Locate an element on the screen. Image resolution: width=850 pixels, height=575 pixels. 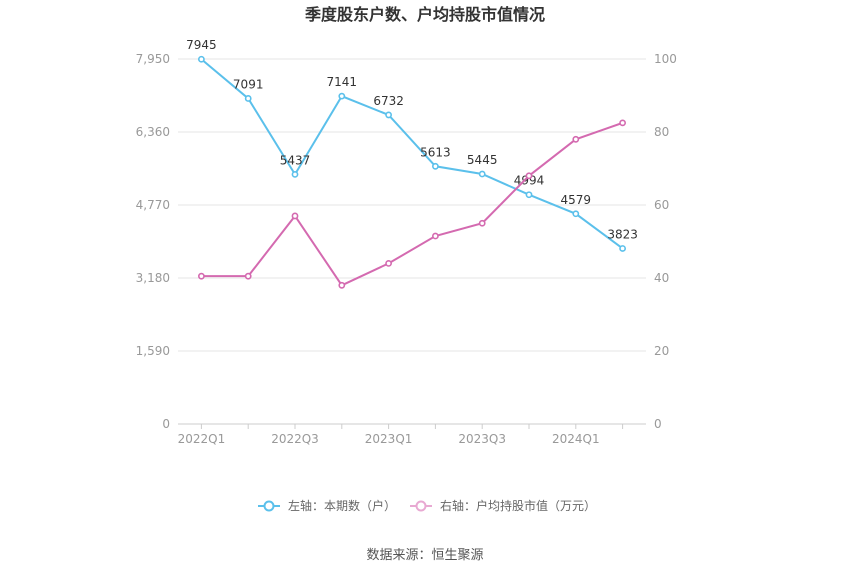
chart-title: 季度股东户数、户均持股市值情况 is located at coordinates (424, 14).